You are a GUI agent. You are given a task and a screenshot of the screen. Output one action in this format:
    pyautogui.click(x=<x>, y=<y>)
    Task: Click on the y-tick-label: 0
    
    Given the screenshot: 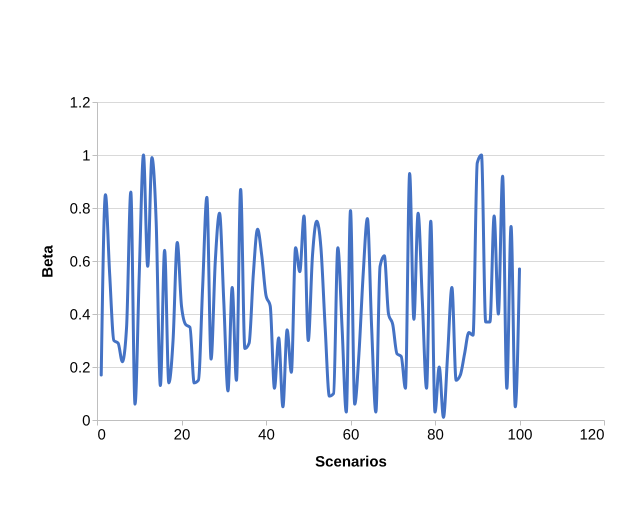 What is the action you would take?
    pyautogui.click(x=86, y=421)
    